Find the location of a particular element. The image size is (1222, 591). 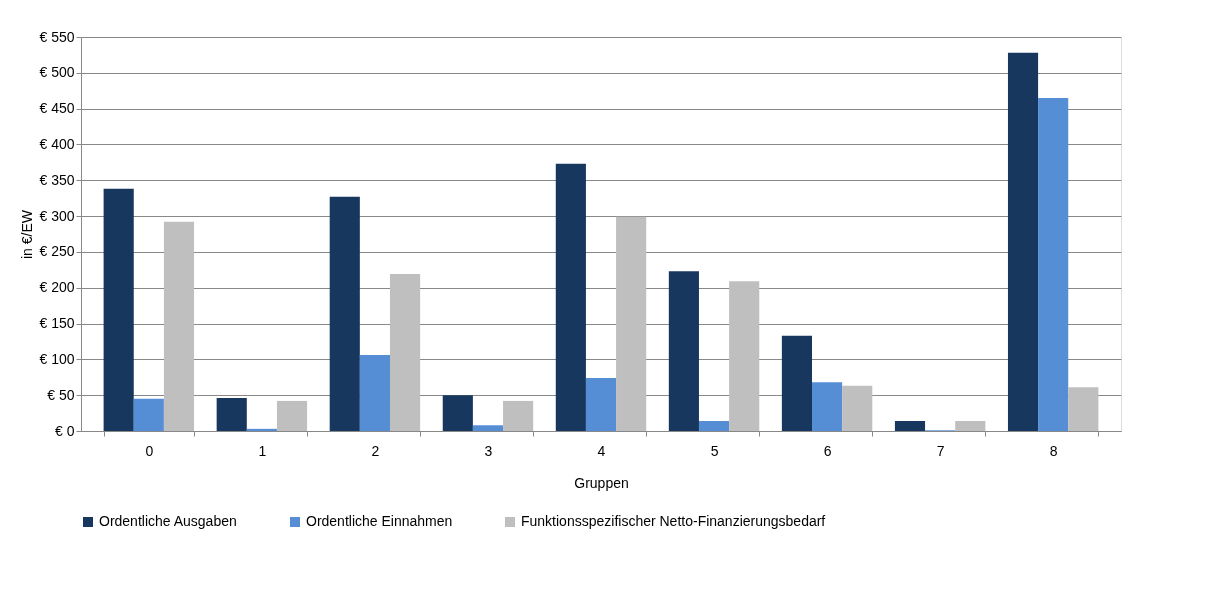

y-tick-label: € 400 is located at coordinates (57, 143).